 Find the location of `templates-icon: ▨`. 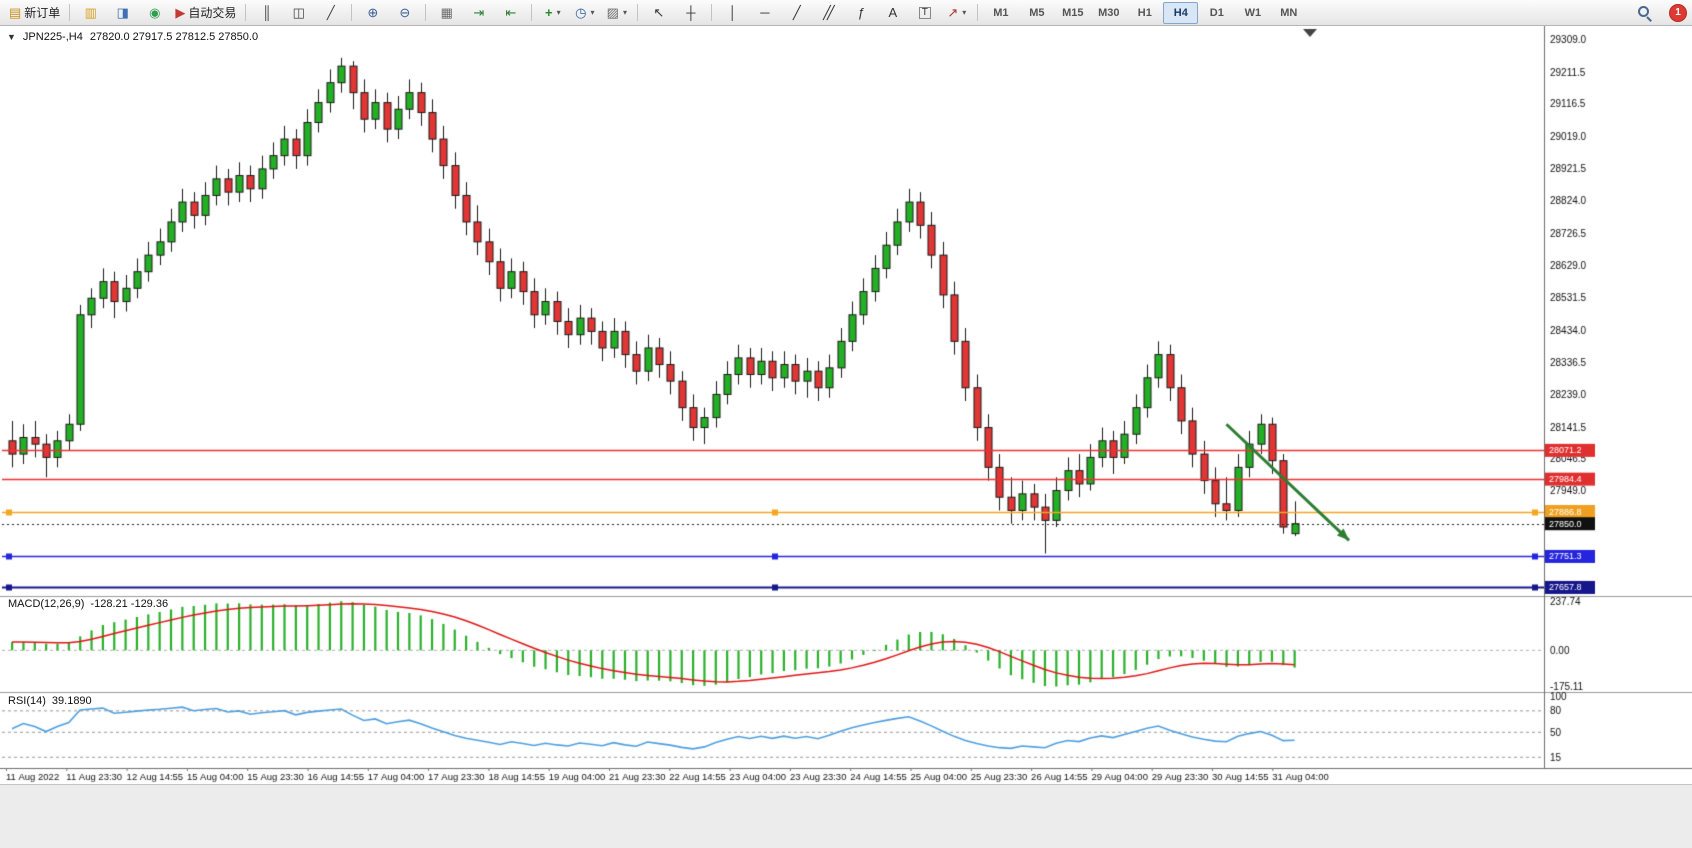

templates-icon: ▨ is located at coordinates (612, 12).